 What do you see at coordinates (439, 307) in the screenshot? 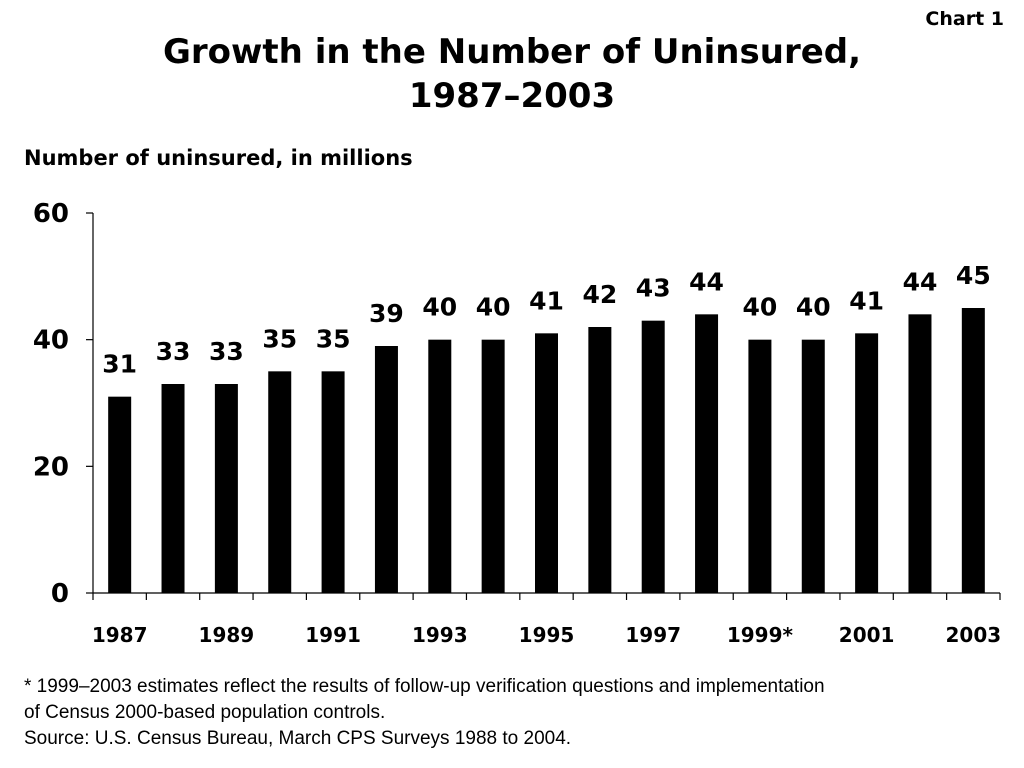
I see `data-label-1993: 40` at bounding box center [439, 307].